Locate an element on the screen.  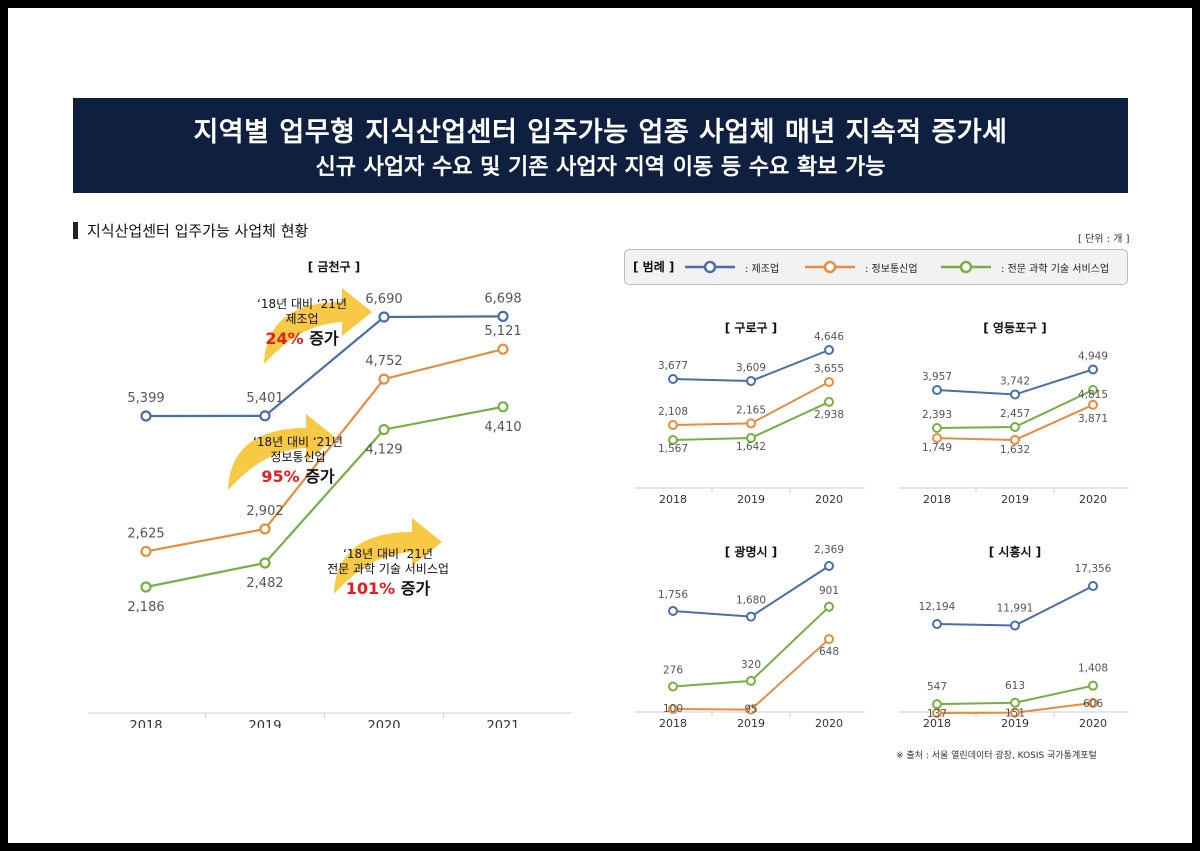
data-label-ict: 2,165 is located at coordinates (751, 410).